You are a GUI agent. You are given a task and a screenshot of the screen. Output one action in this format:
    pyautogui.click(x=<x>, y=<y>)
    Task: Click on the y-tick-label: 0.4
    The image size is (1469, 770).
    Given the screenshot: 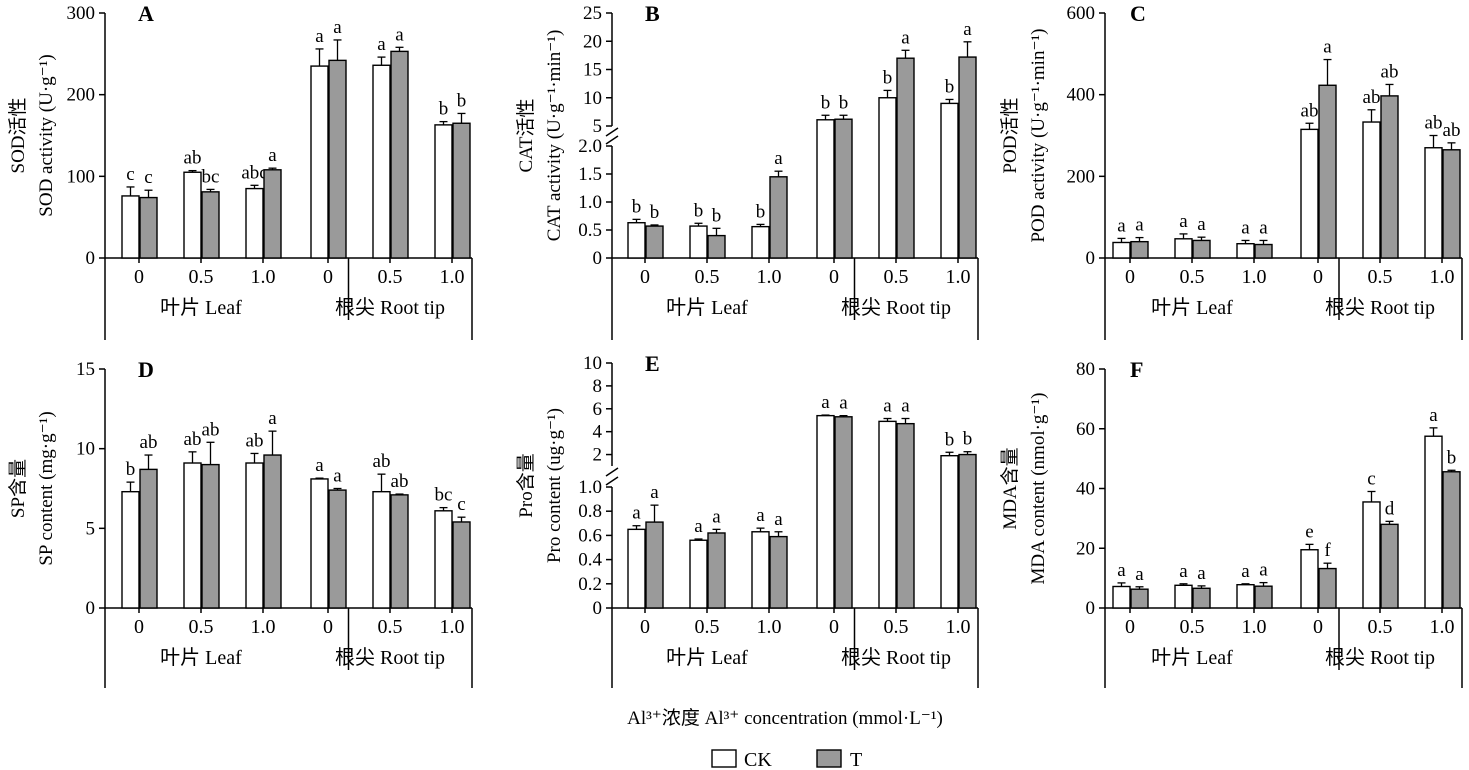 What is the action you would take?
    pyautogui.click(x=590, y=560)
    